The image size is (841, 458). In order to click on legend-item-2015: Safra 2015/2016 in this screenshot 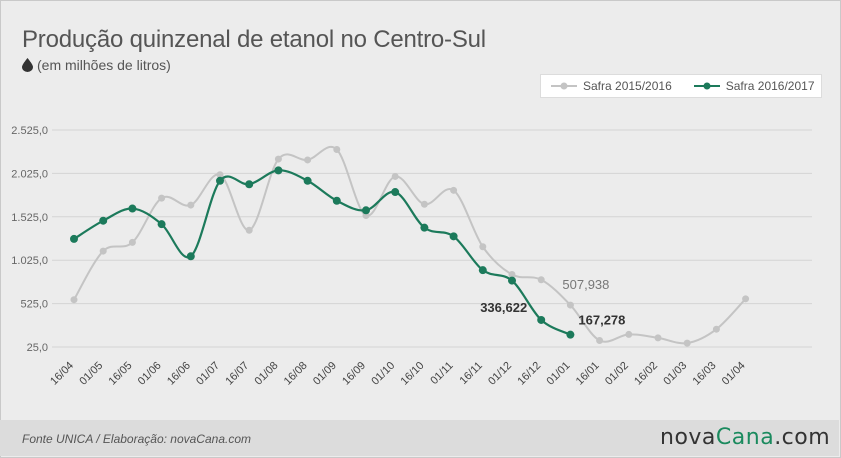, I will do `click(611, 86)`.